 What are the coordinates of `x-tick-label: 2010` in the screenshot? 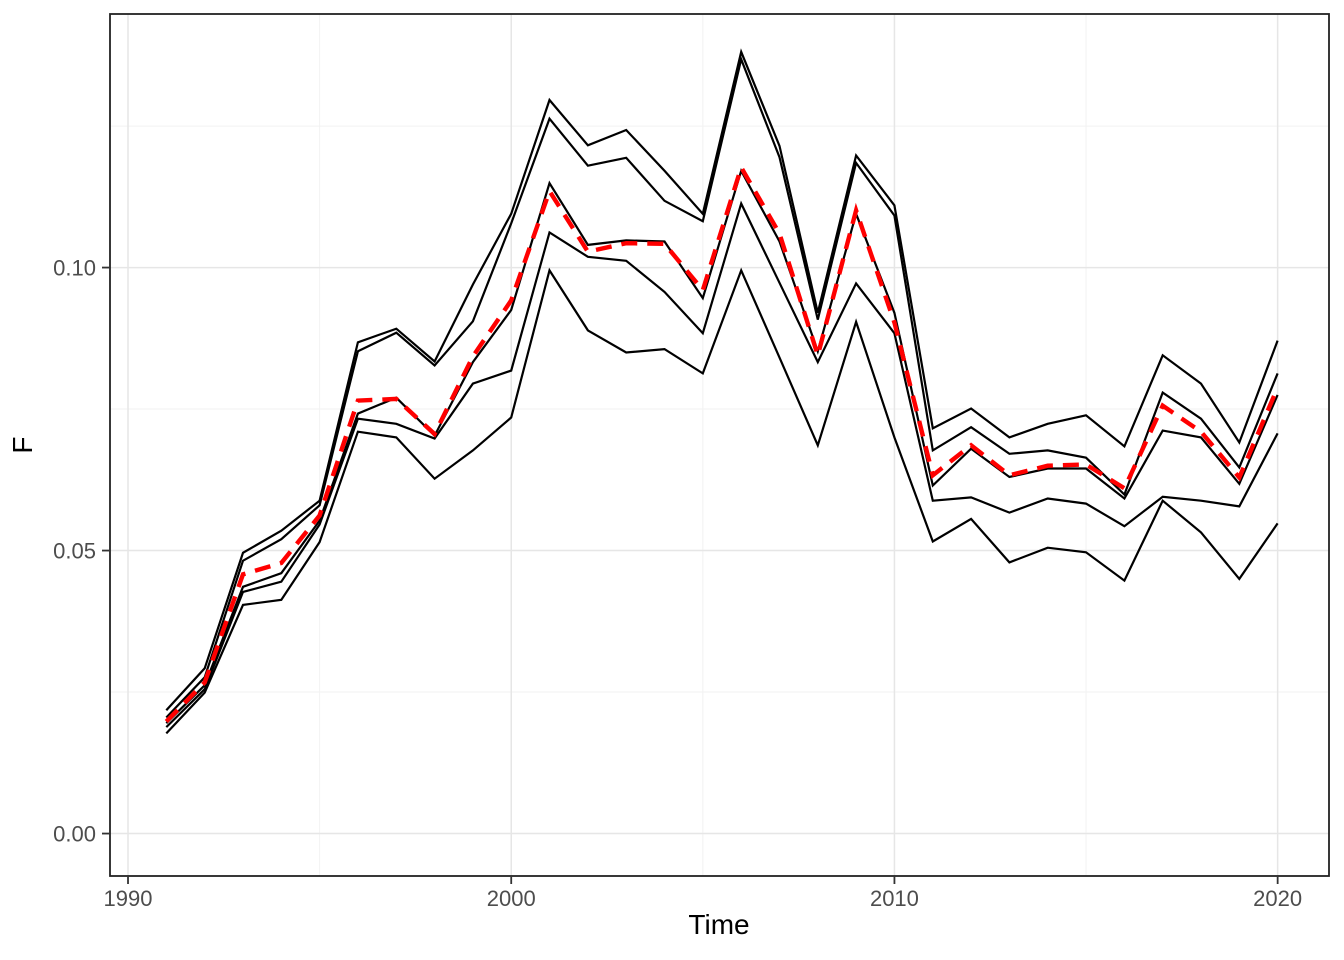 It's located at (894, 898).